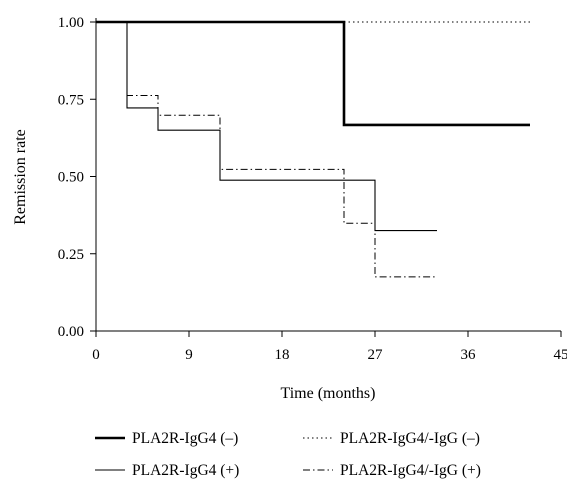  I want to click on x-tick-label: 27, so click(376, 355).